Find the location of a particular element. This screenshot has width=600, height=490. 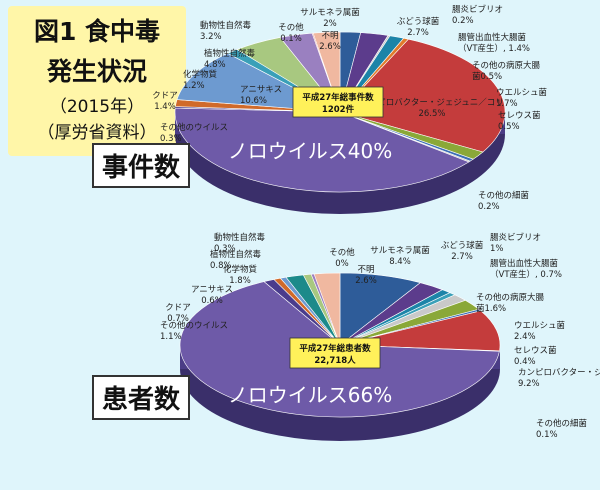

pie-1-label-8: その他の細菌 0.1% is located at coordinates (561, 429).